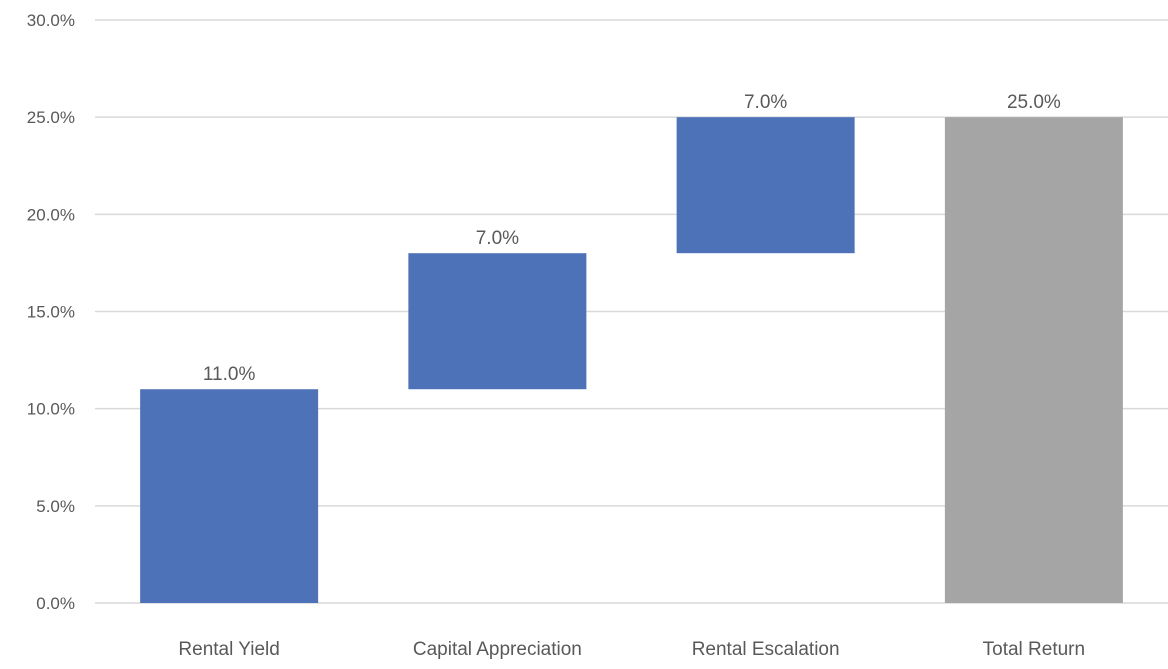 The width and height of the screenshot is (1168, 669). I want to click on bar-rental-escalation, so click(765, 185).